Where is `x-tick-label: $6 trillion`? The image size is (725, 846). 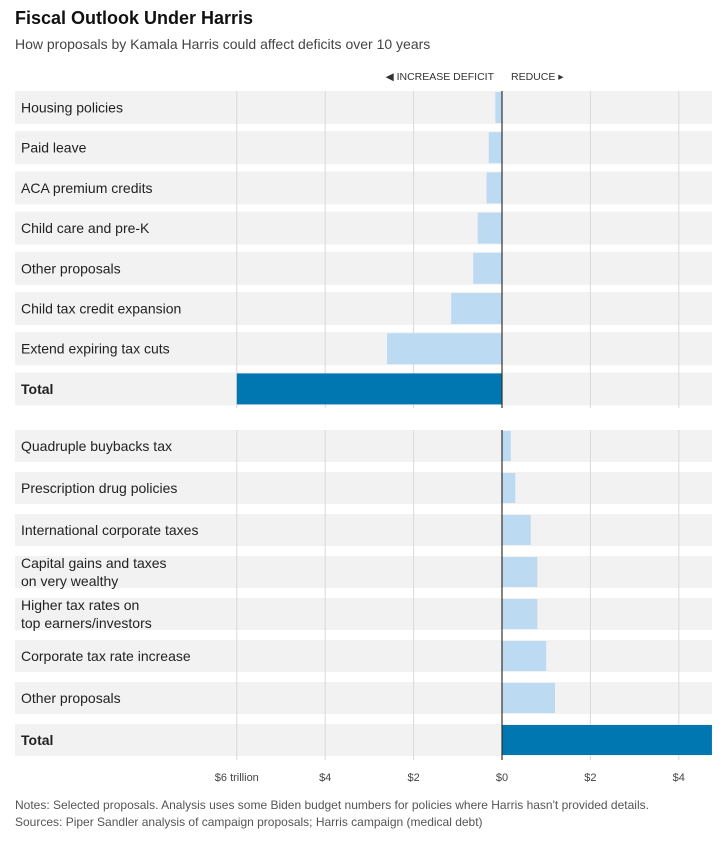
x-tick-label: $6 trillion is located at coordinates (237, 778).